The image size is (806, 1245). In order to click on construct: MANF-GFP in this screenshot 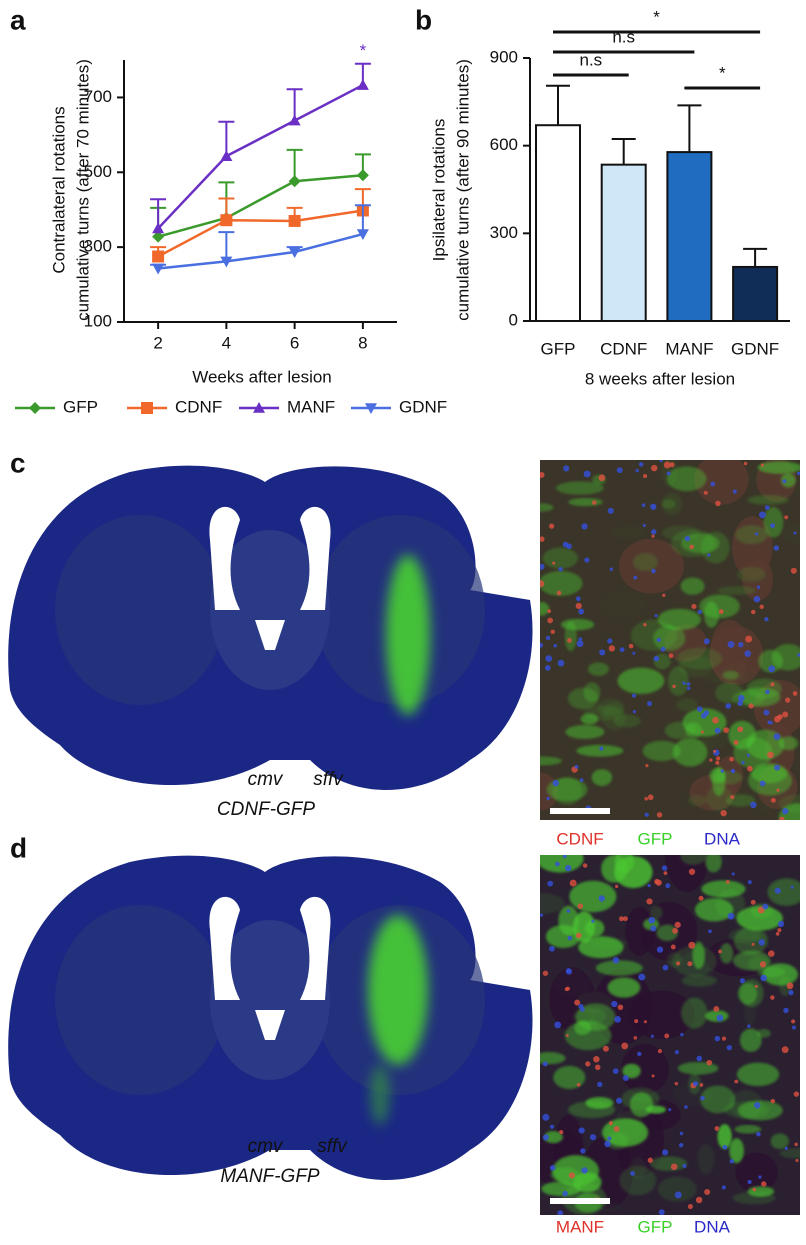, I will do `click(270, 1176)`.